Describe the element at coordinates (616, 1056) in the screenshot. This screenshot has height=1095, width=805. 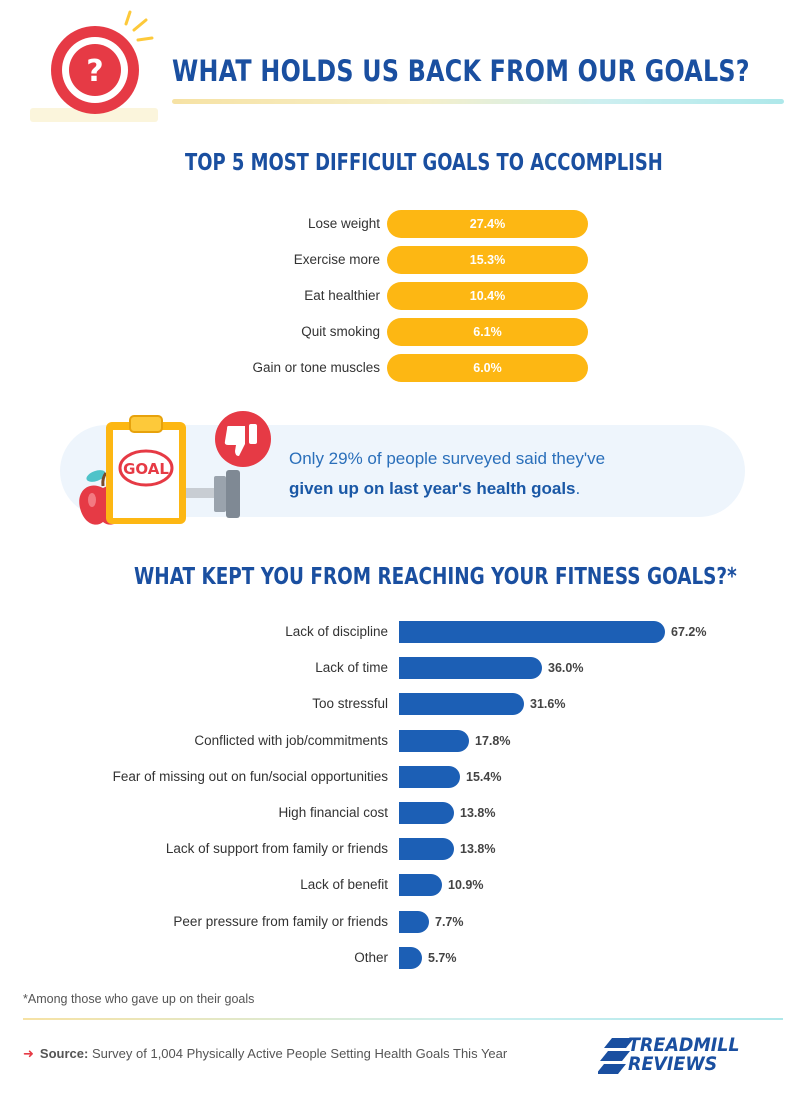
I see `brand-stripes-icon` at that location.